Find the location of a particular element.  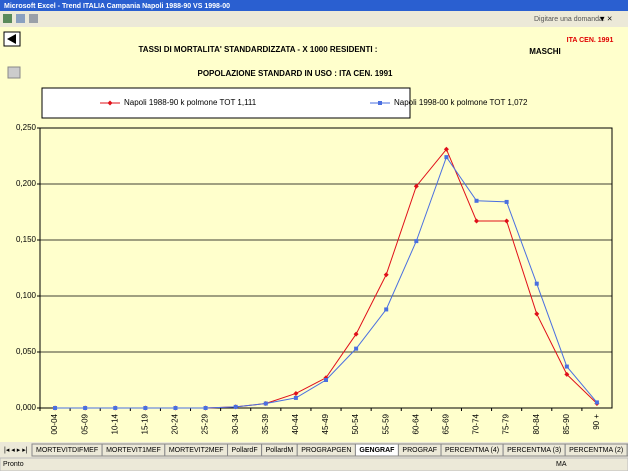

y-tick-label: 0,200 is located at coordinates (26, 183).